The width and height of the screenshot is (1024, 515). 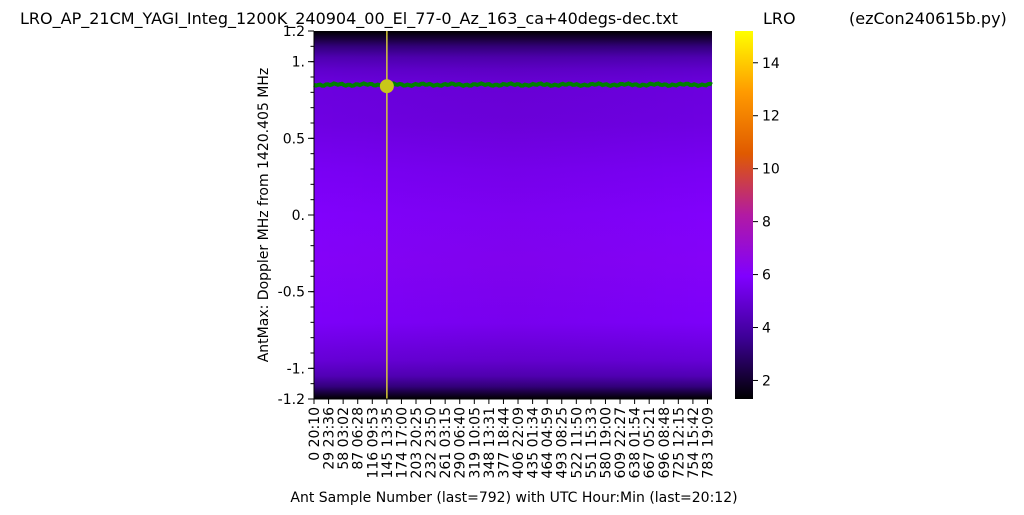 I want to click on x-tick-label: 145 13:35, so click(x=388, y=443).